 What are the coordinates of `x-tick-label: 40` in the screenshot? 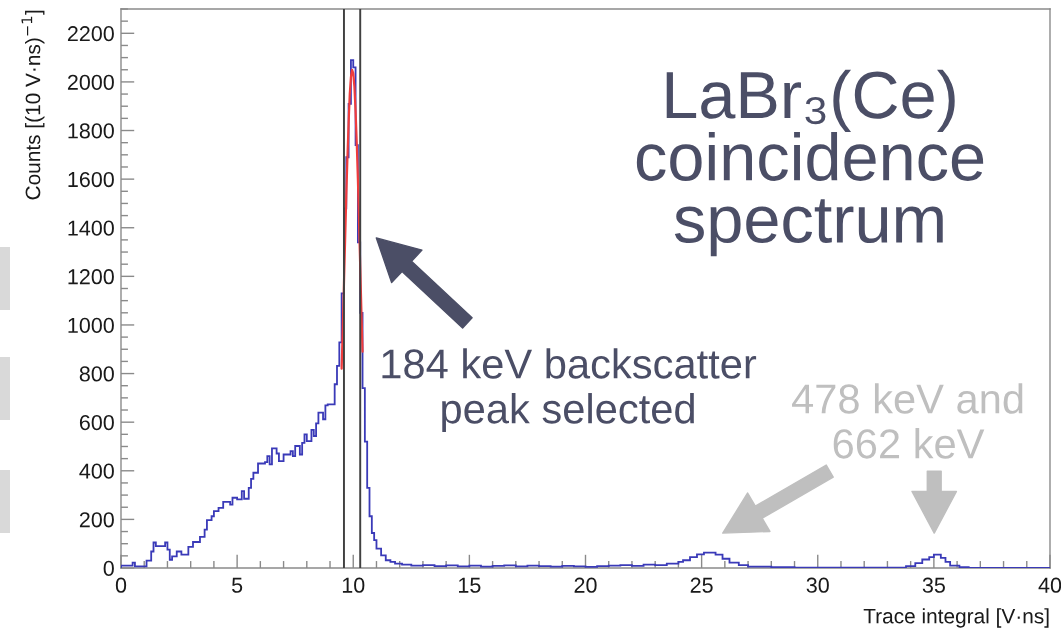 It's located at (1049, 585).